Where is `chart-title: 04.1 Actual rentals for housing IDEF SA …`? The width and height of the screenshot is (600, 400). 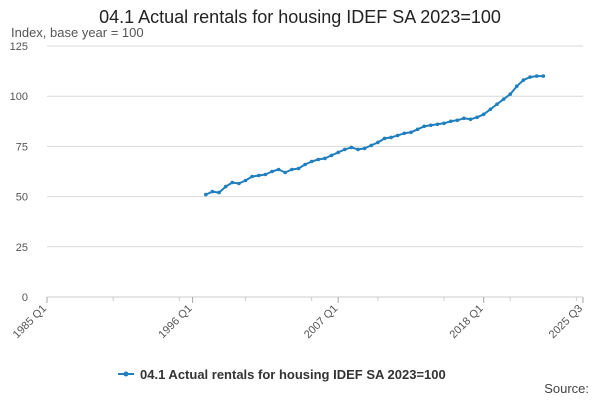 chart-title: 04.1 Actual rentals for housing IDEF SA … is located at coordinates (300, 17).